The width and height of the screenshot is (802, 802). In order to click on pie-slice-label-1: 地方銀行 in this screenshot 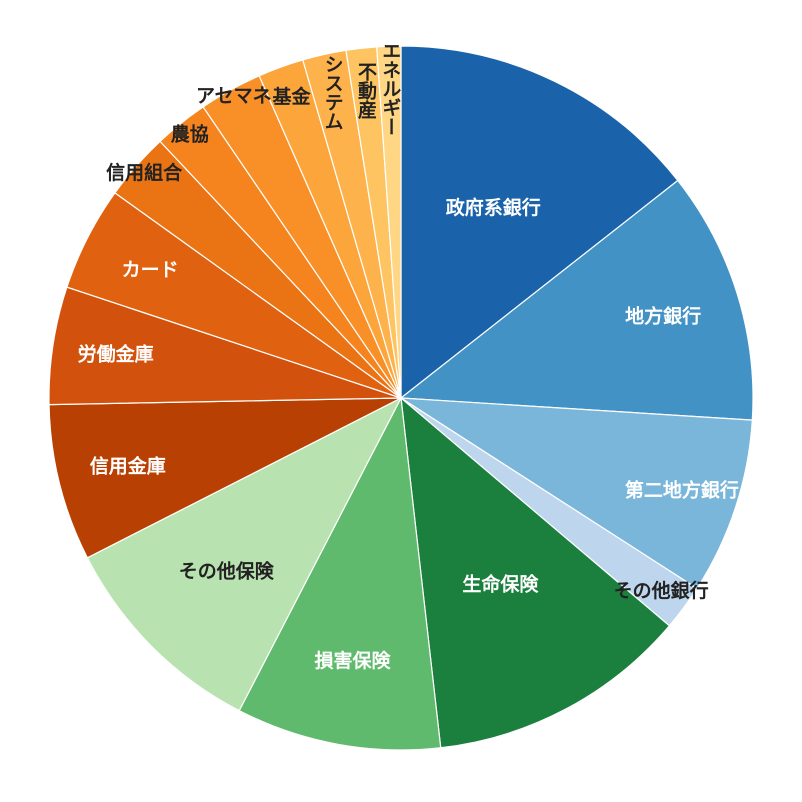, I will do `click(663, 315)`.